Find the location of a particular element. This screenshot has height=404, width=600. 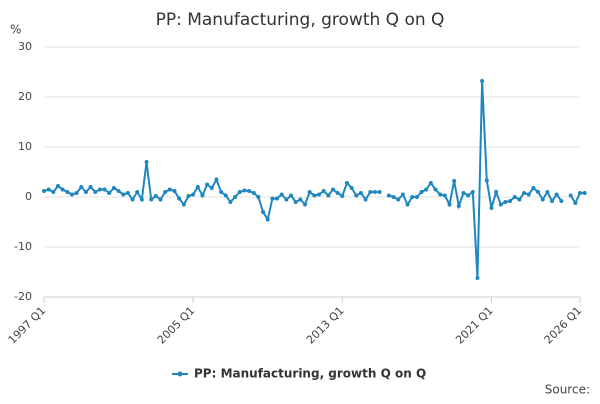

legend-marker is located at coordinates (180, 374).